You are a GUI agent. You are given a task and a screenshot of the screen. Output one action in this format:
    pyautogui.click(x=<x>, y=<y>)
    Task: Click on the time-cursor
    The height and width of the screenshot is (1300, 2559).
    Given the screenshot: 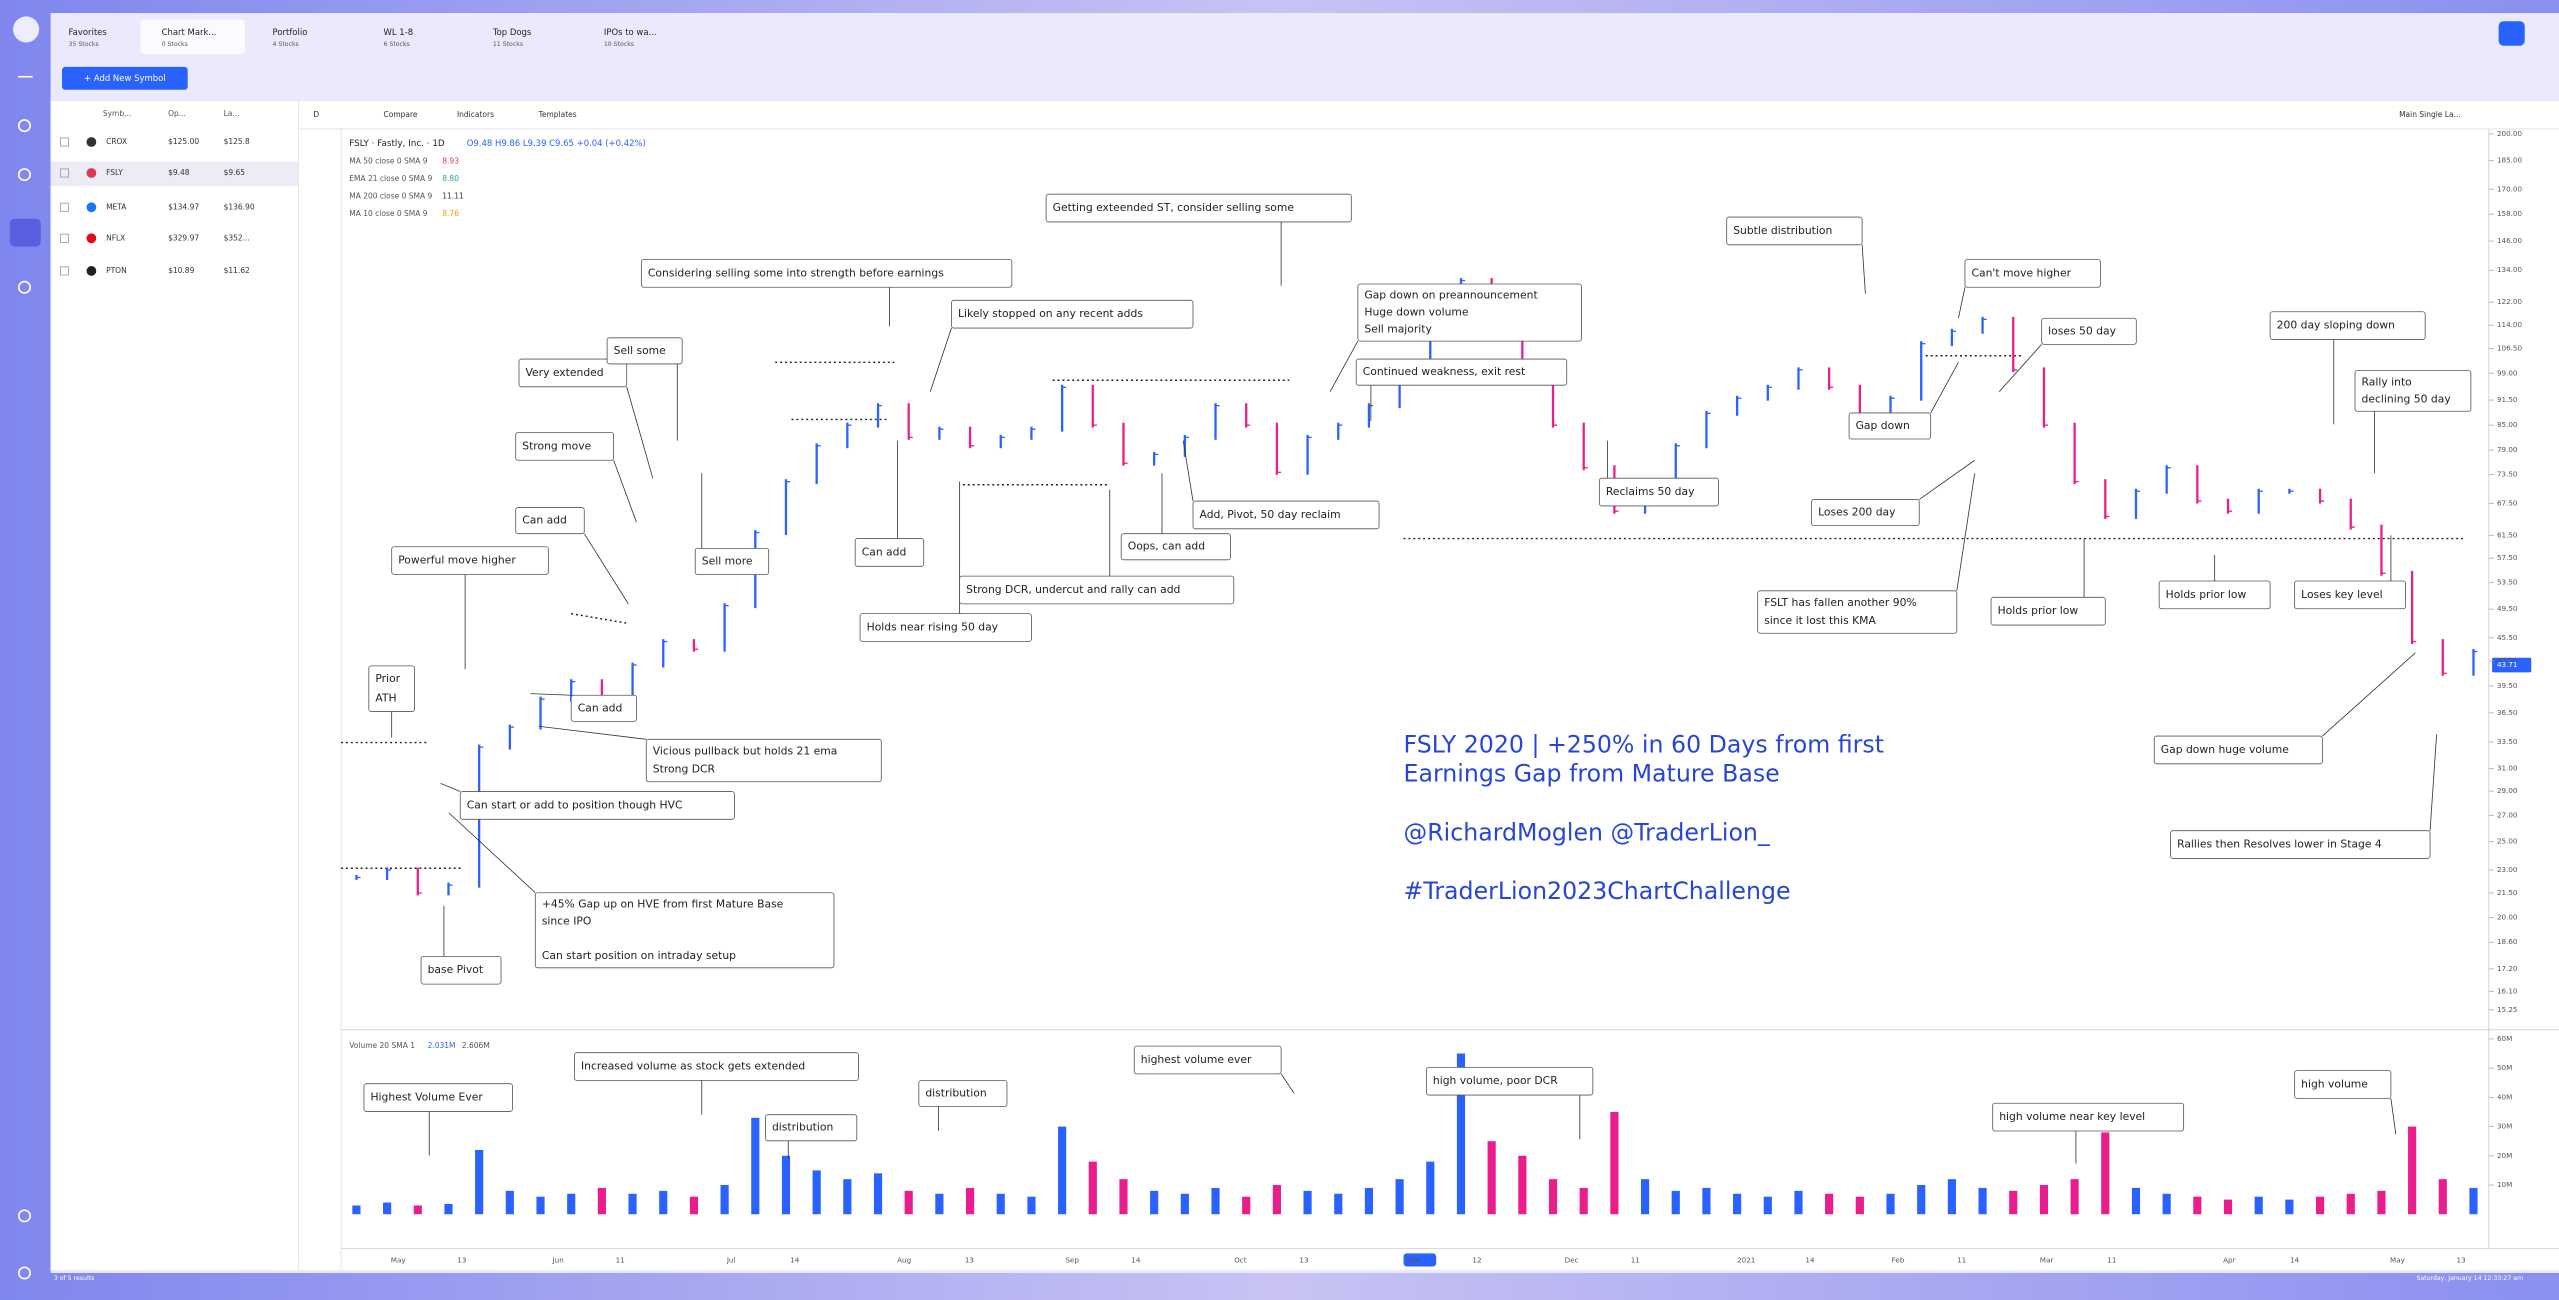 What is the action you would take?
    pyautogui.click(x=1420, y=1260)
    